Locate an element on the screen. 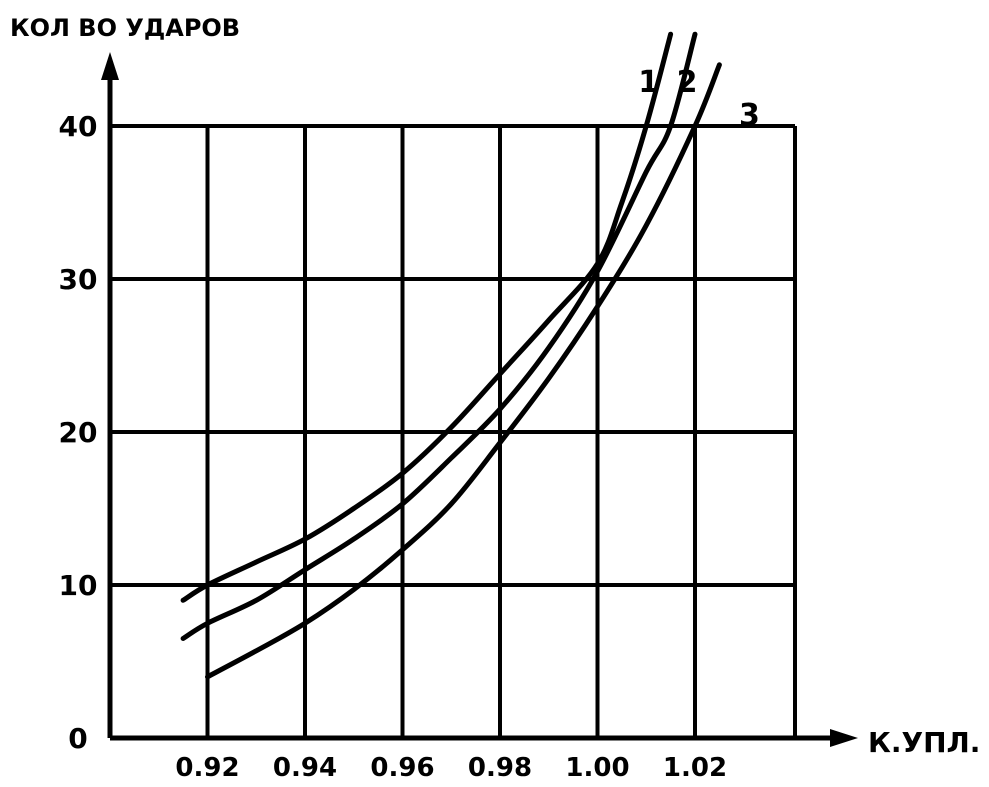 Image resolution: width=989 pixels, height=787 pixels. y-tick-label-0: 0 is located at coordinates (77, 738).